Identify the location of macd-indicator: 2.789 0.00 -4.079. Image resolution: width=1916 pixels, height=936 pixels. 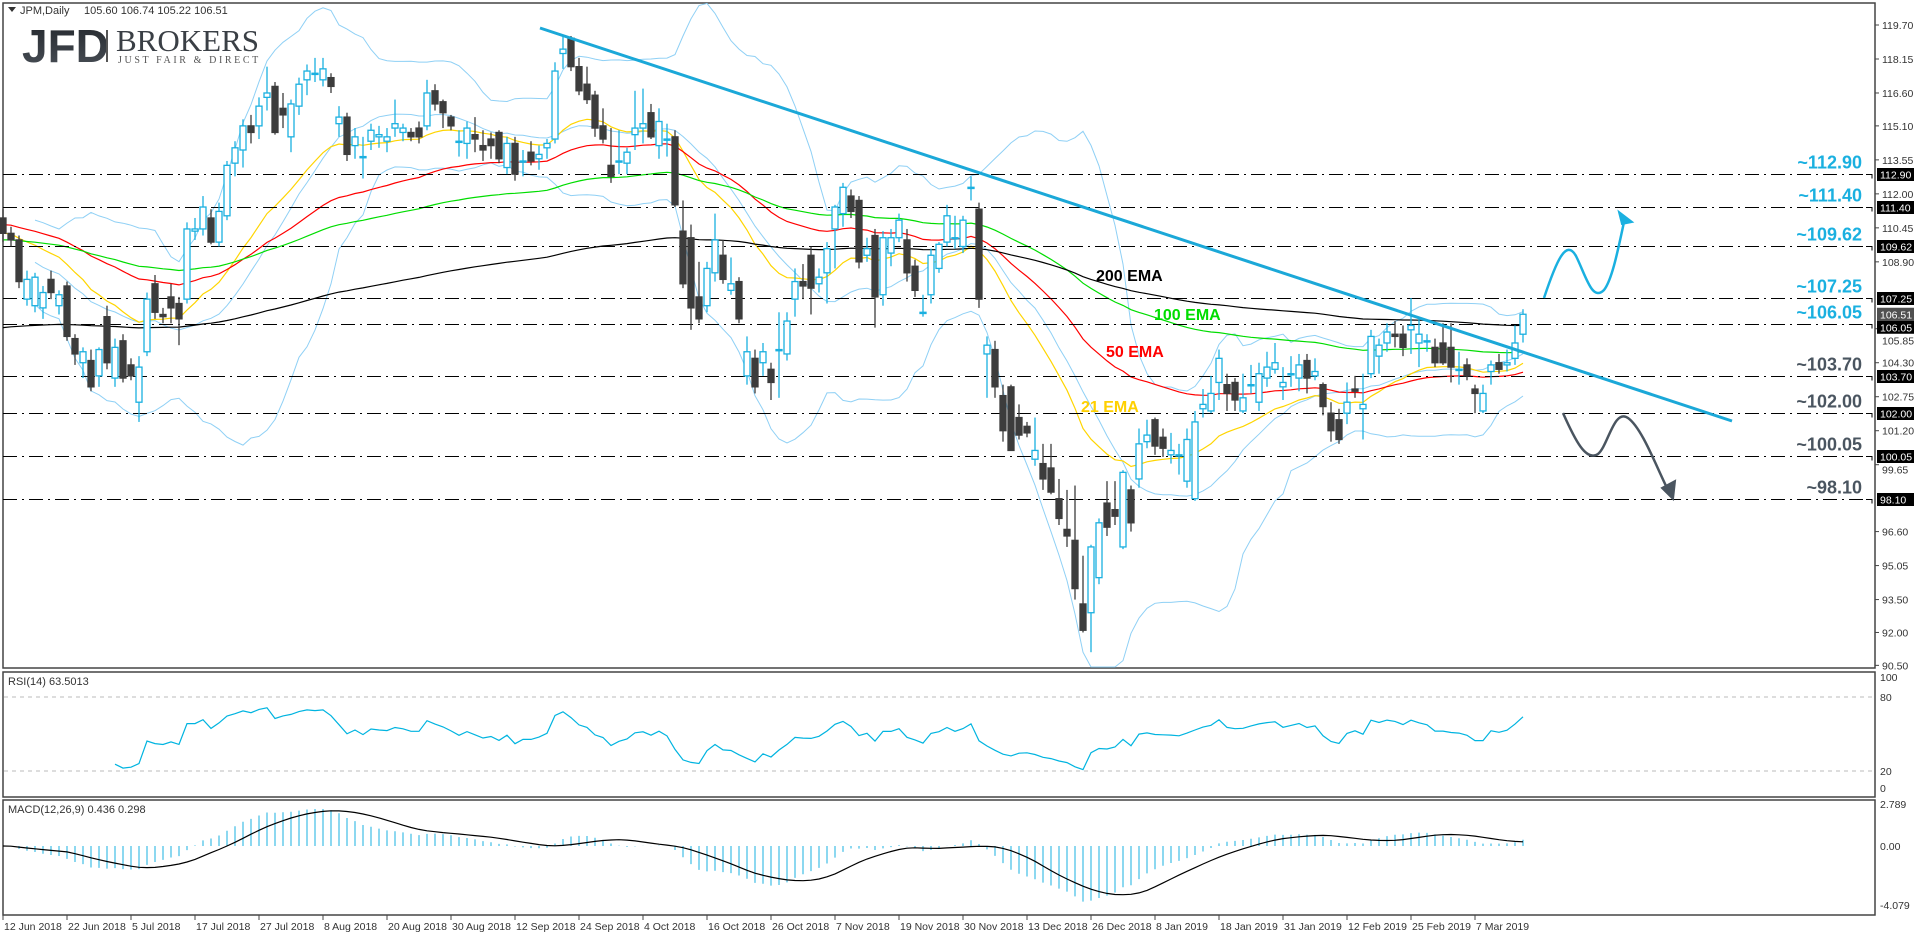
(956, 855).